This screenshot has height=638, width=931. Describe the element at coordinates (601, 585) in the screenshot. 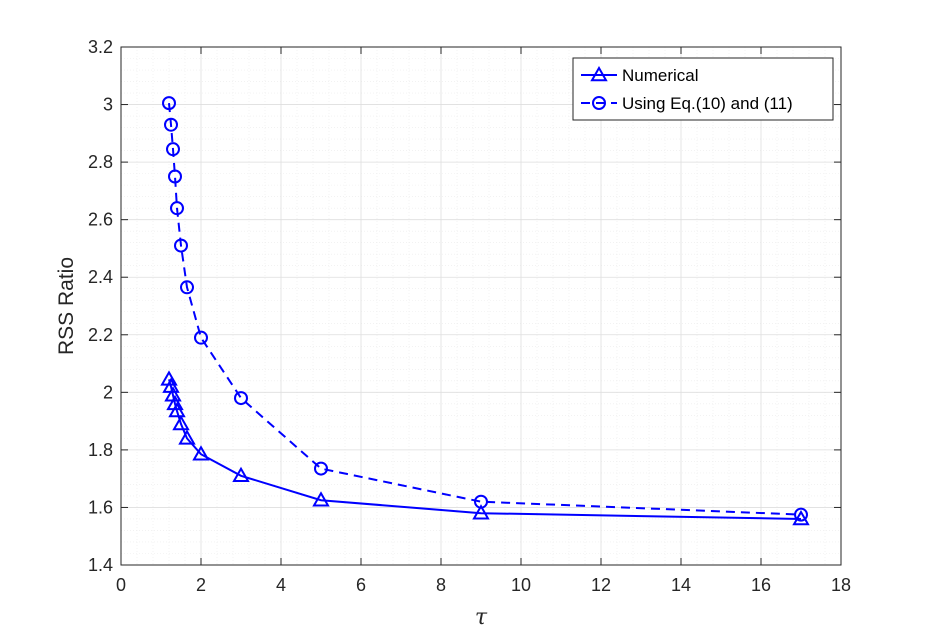

I see `x-tick-label: 12` at that location.